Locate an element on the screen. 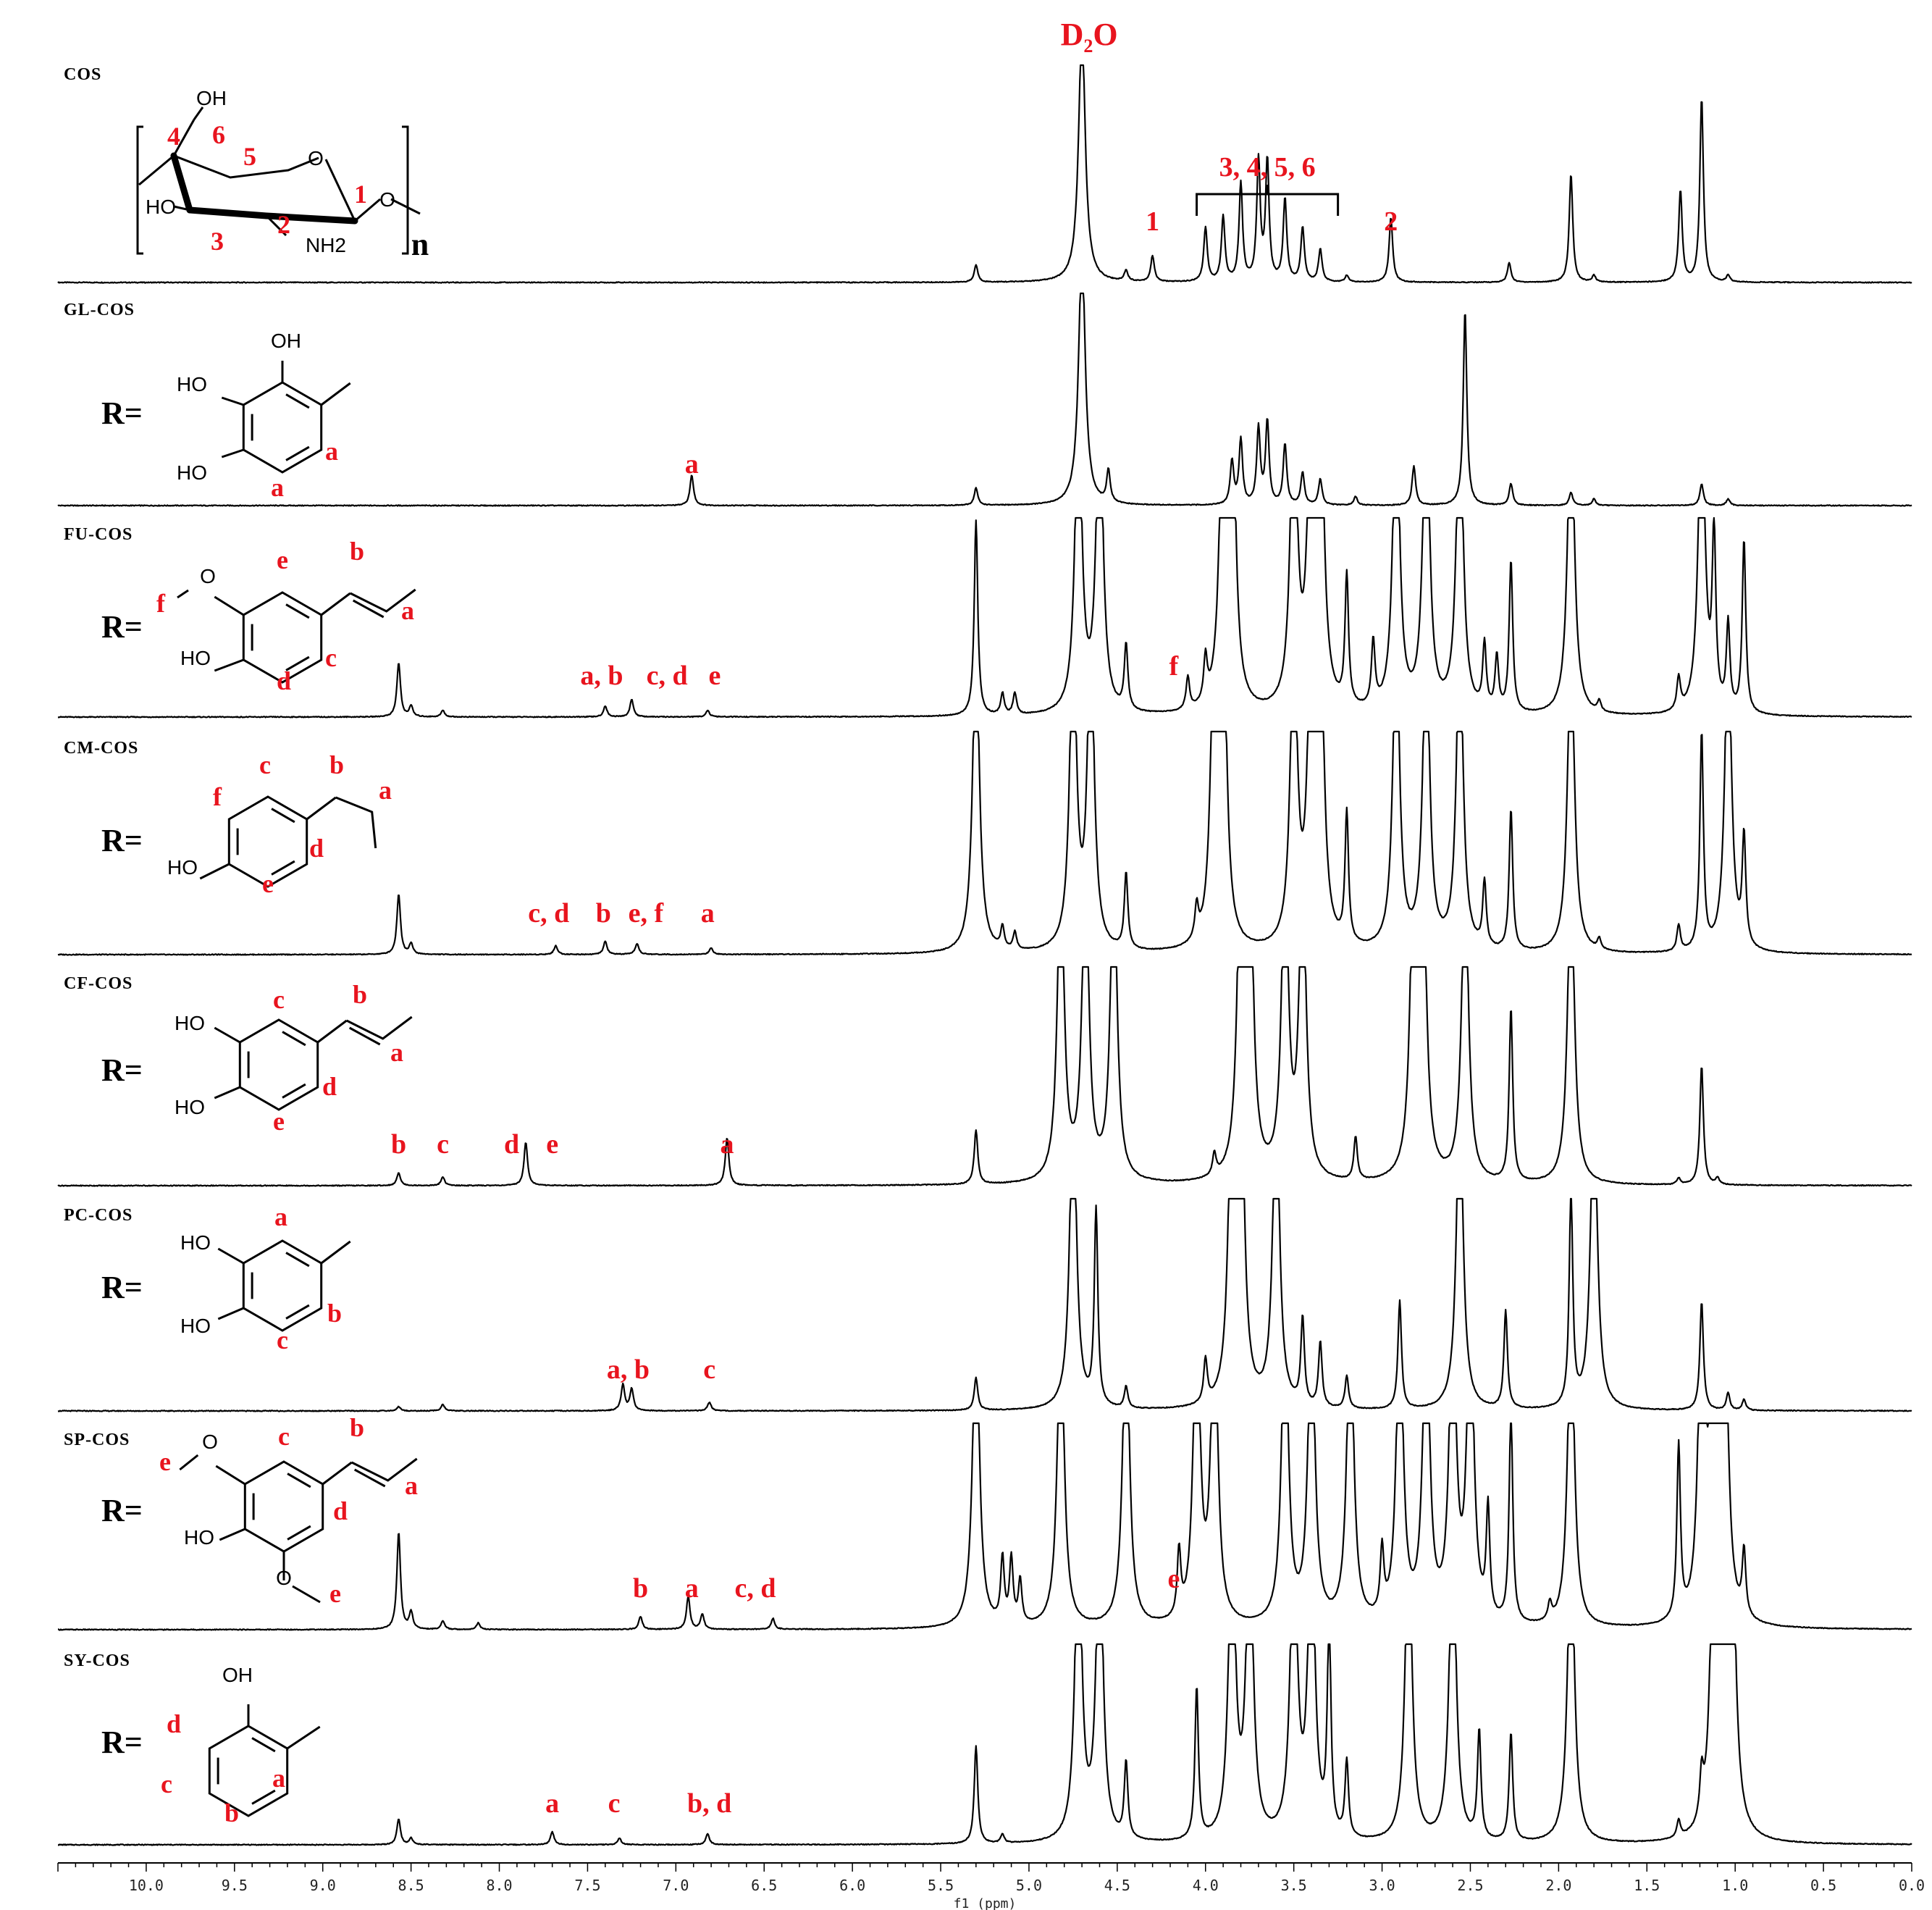 The height and width of the screenshot is (1910, 1932). spectrum-sp-cos is located at coordinates (984, 1526).